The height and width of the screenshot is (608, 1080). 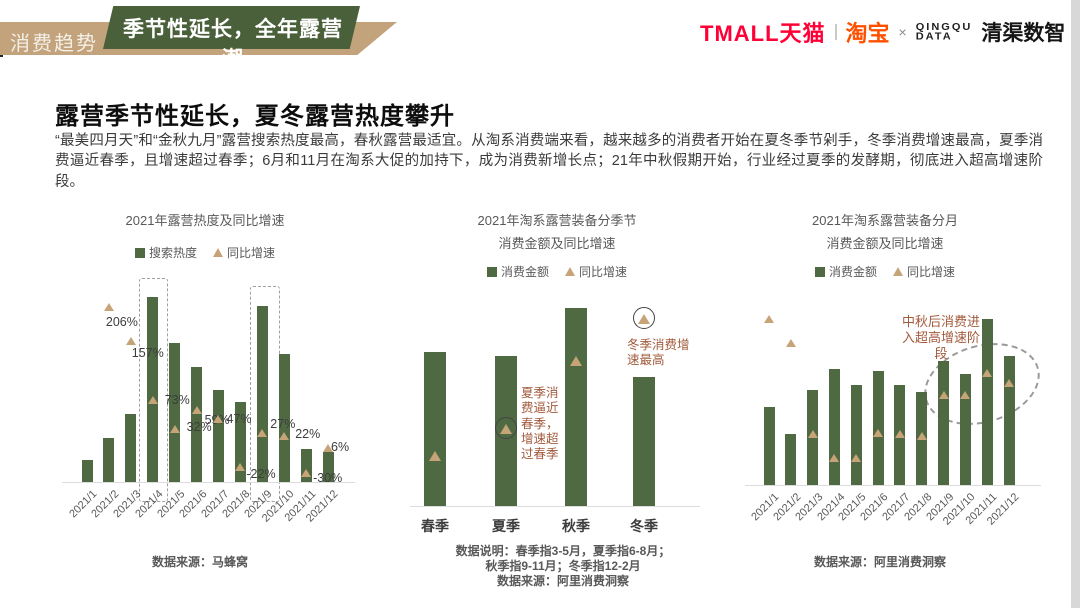 I want to click on growth-value-label: 32%, so click(x=199, y=427).